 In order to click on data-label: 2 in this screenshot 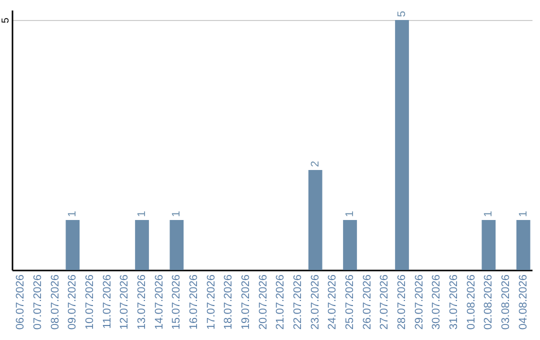, I will do `click(315, 163)`.